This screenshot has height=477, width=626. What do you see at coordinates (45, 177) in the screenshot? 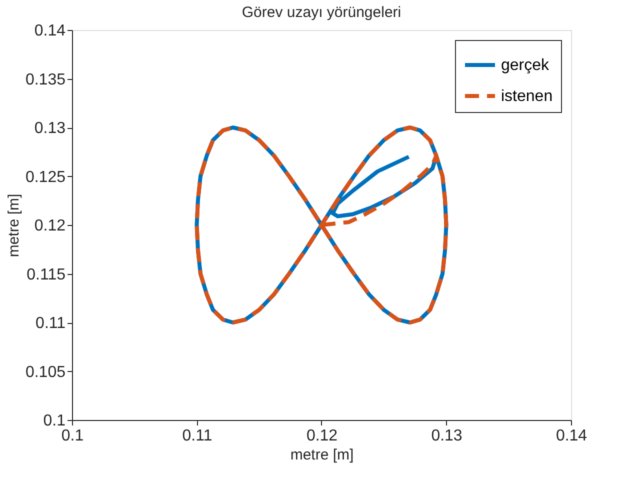
I see `y-tick-label: 0.125` at bounding box center [45, 177].